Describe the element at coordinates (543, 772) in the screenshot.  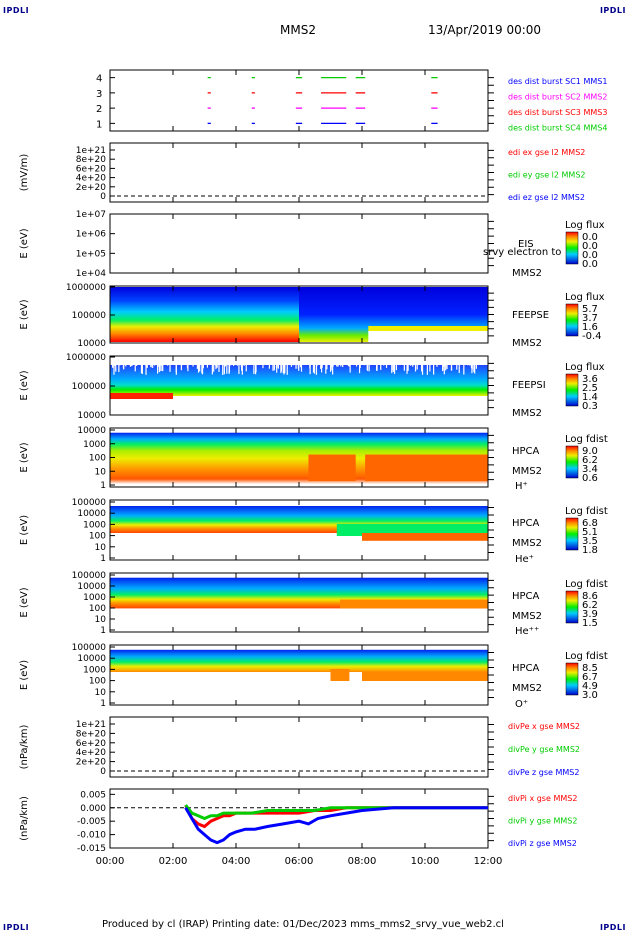
I see `legend-entry: divPe z gse MMS2` at that location.